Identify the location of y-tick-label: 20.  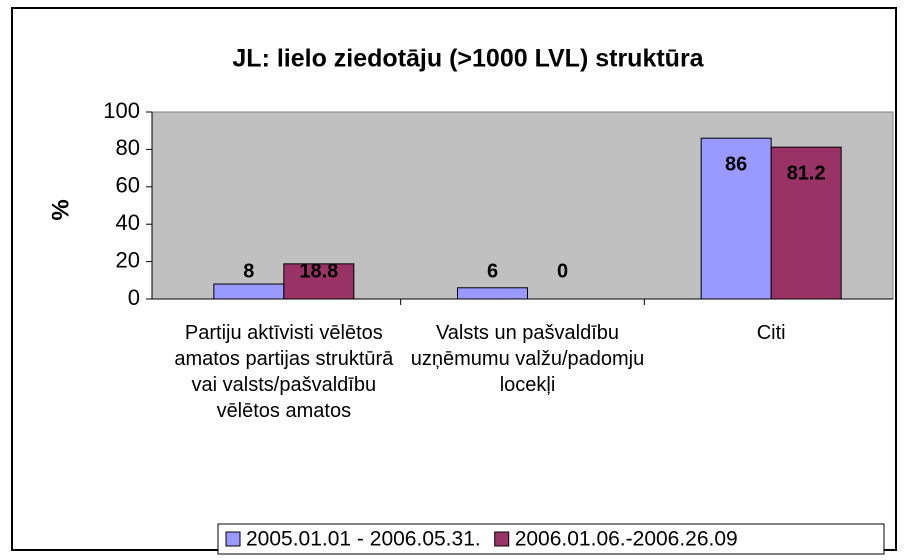
(128, 259).